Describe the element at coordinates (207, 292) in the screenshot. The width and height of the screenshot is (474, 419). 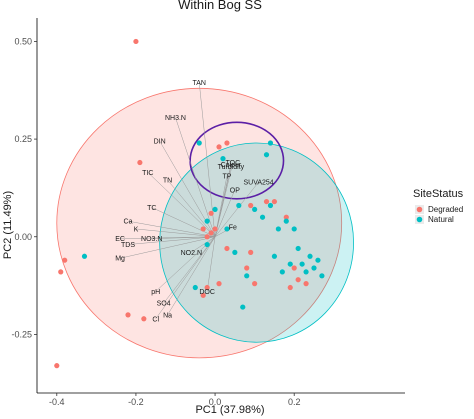
I see `loading-label-doc: DOC` at that location.